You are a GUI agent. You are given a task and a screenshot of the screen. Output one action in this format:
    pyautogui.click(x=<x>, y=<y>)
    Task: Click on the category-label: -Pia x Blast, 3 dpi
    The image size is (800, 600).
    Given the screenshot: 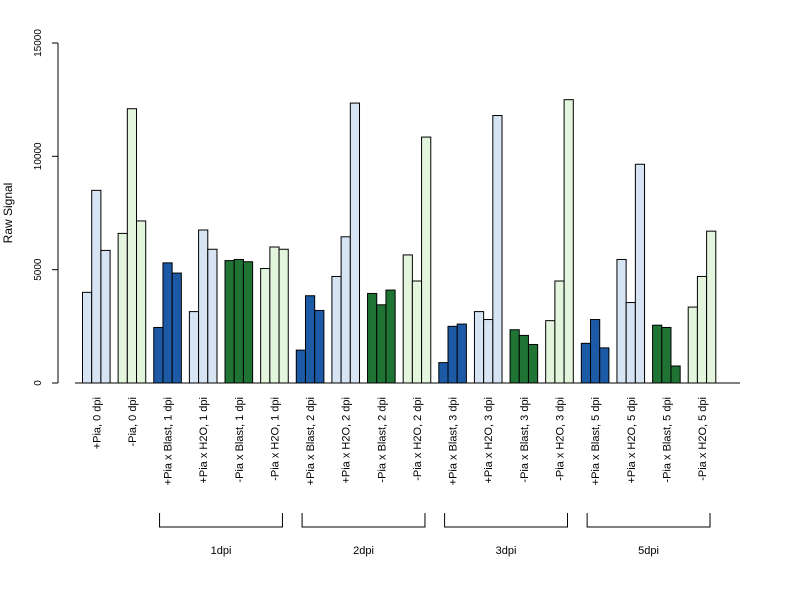 What is the action you would take?
    pyautogui.click(x=525, y=440)
    